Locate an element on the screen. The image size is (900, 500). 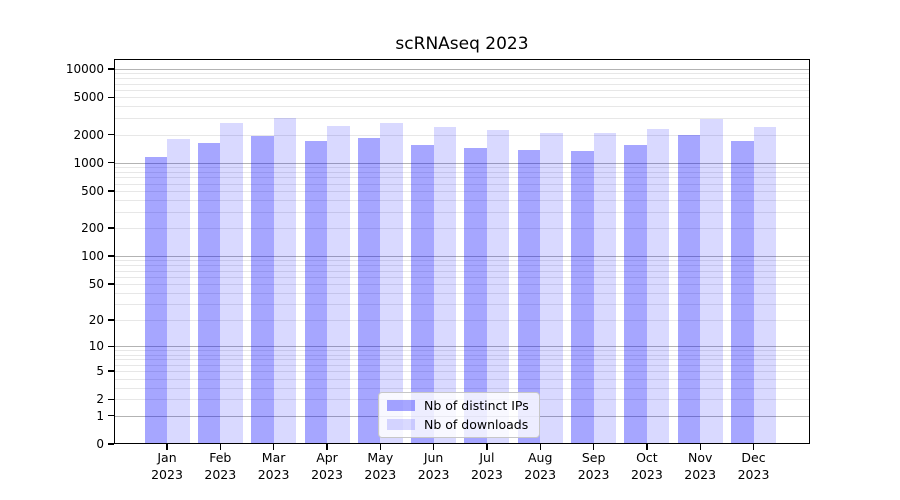
x-tick-mark-may is located at coordinates (380, 447).